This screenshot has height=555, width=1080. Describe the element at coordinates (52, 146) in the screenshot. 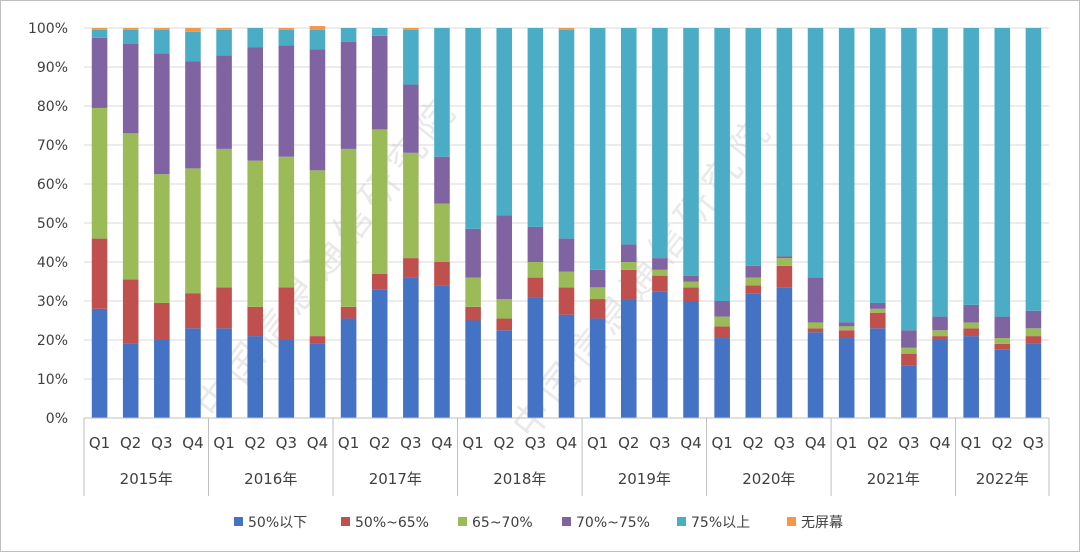

I see `y-tick-label: 70%` at that location.